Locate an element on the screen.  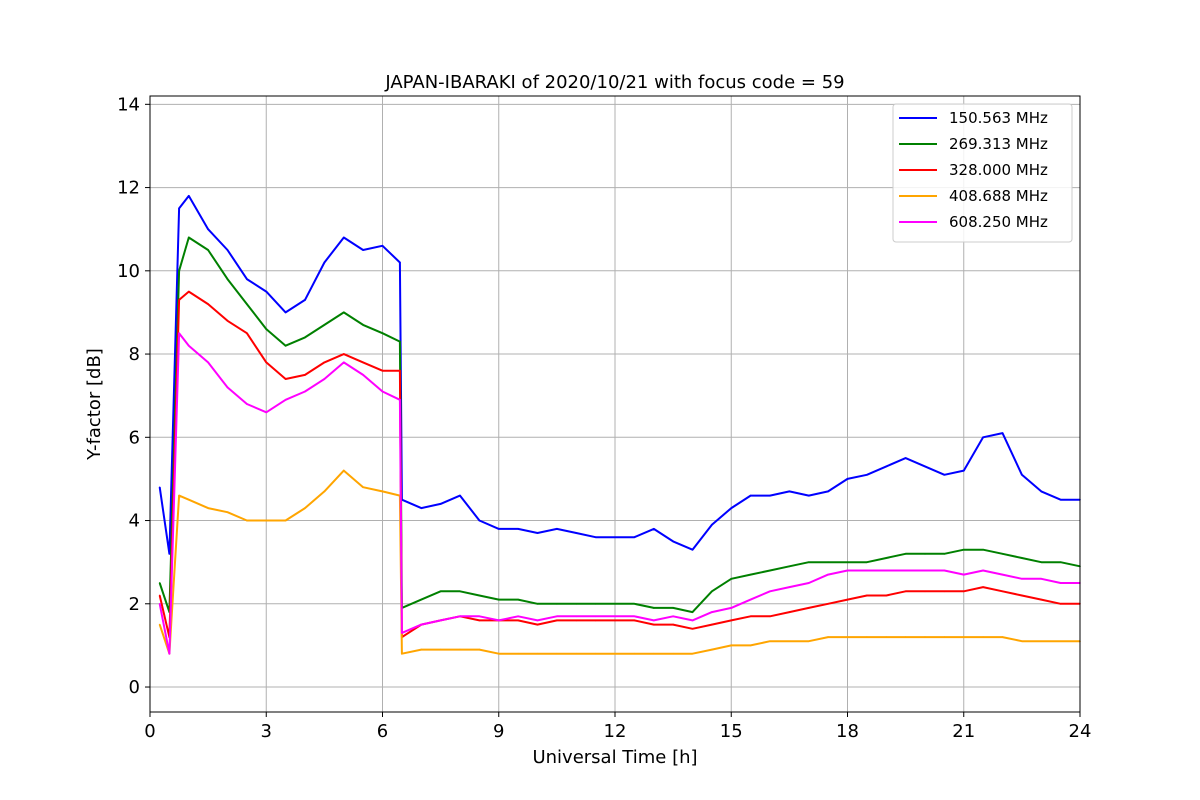
legend-entry: 150.563 MHz is located at coordinates (998, 118).